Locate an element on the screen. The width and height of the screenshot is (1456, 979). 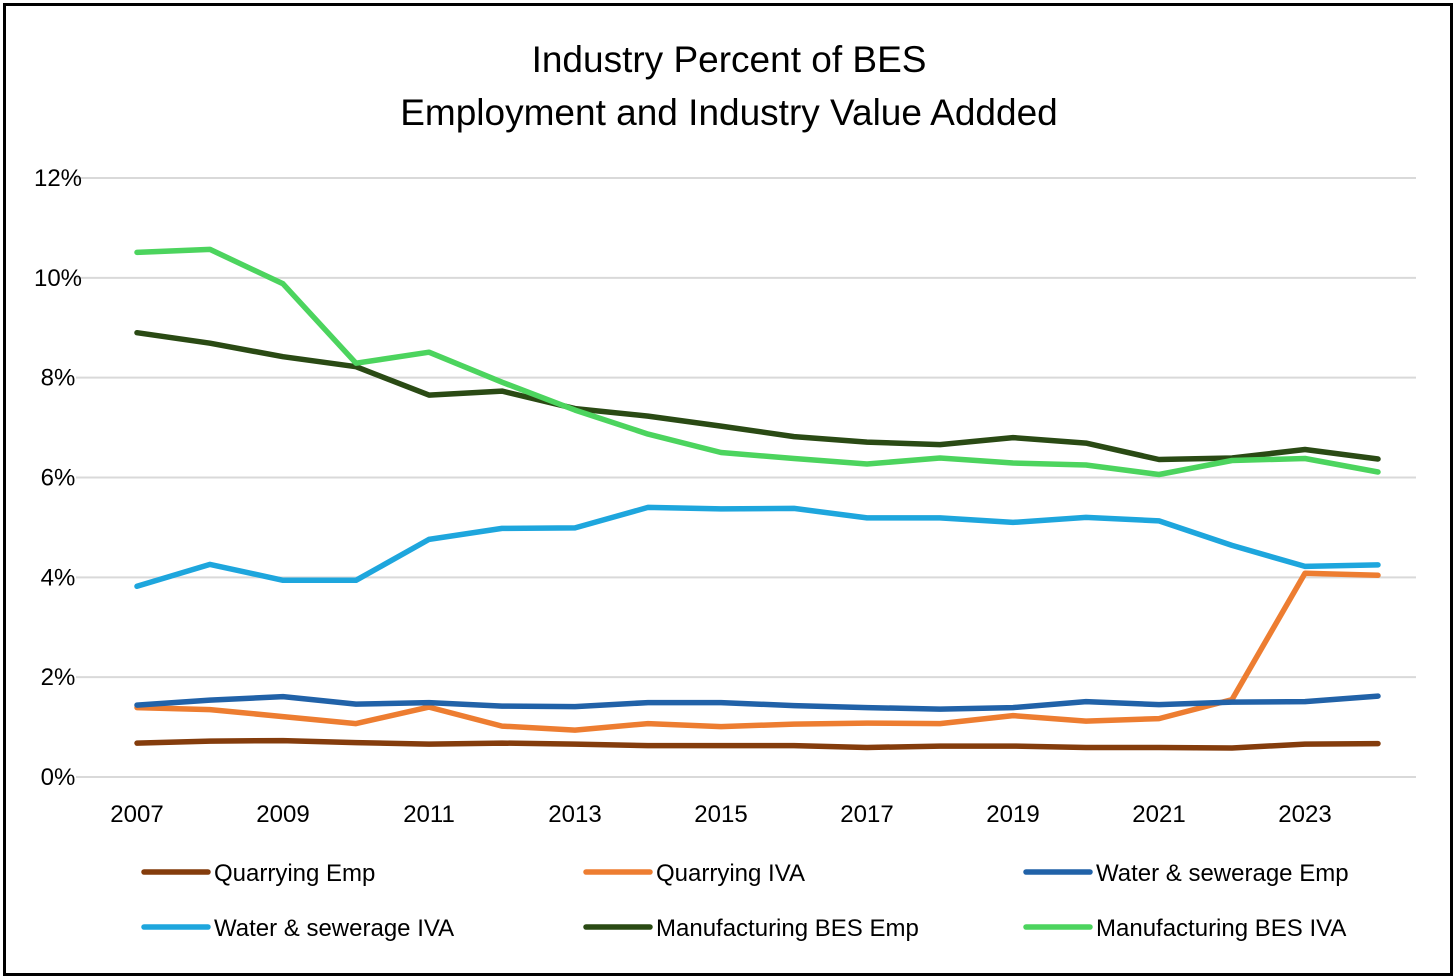
y-tick-label: 12% is located at coordinates (58, 178).